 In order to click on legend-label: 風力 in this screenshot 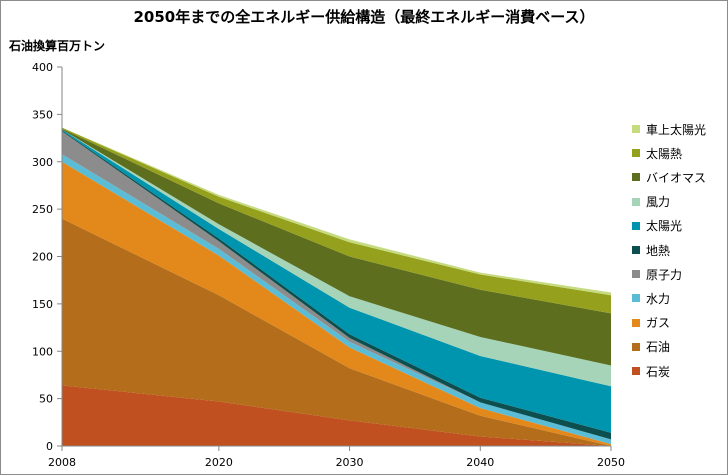, I will do `click(658, 202)`.